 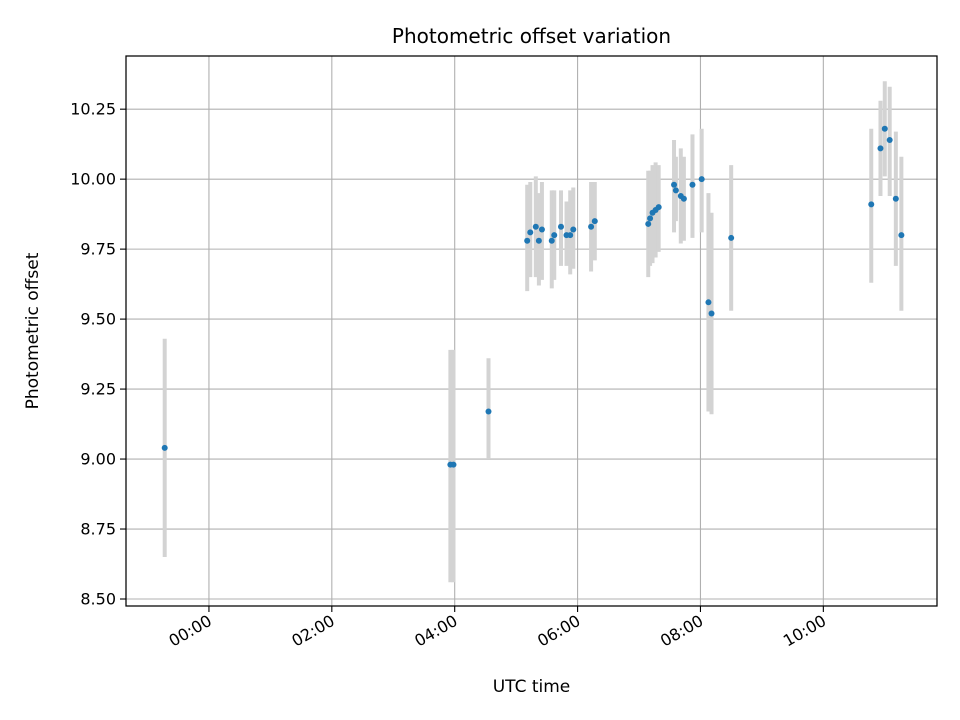 What do you see at coordinates (93, 179) in the screenshot?
I see `y-tick-label: 10.00` at bounding box center [93, 179].